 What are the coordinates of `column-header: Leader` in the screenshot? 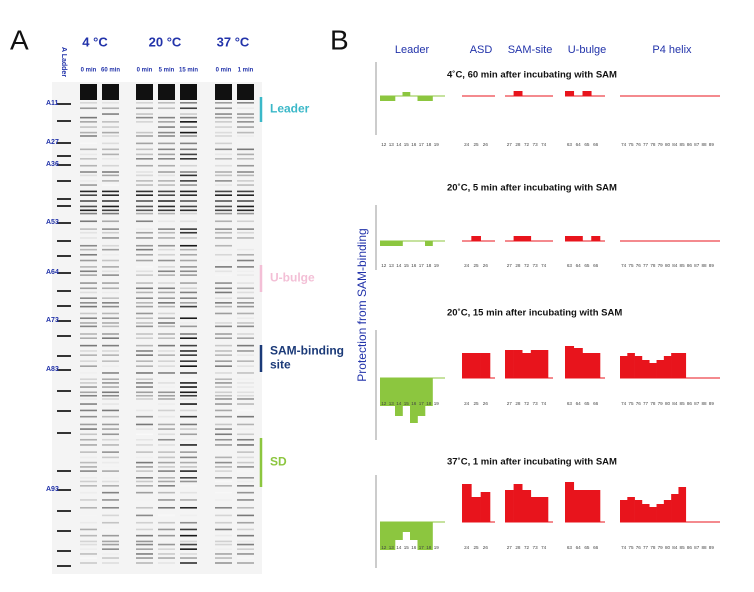 It's located at (412, 50).